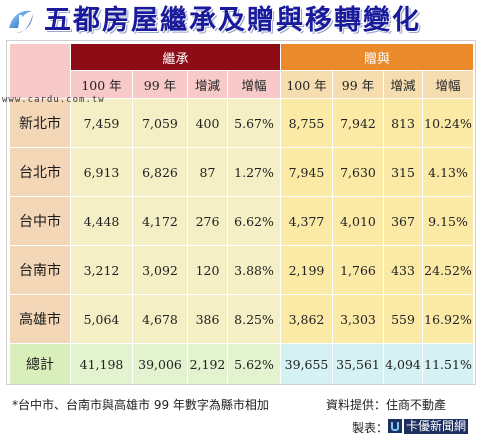 This screenshot has height=443, width=485. Describe the element at coordinates (358, 84) in the screenshot. I see `column-header-gift: 99 年` at that location.